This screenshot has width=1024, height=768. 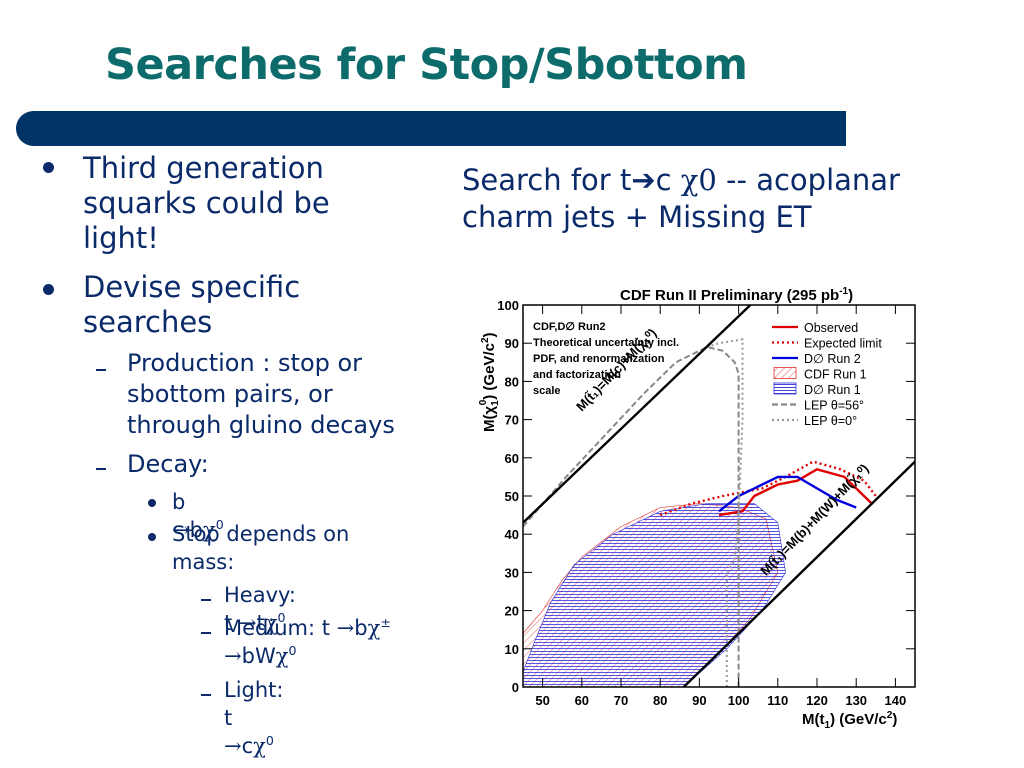 I want to click on x-tick-label: 50, so click(x=542, y=700).